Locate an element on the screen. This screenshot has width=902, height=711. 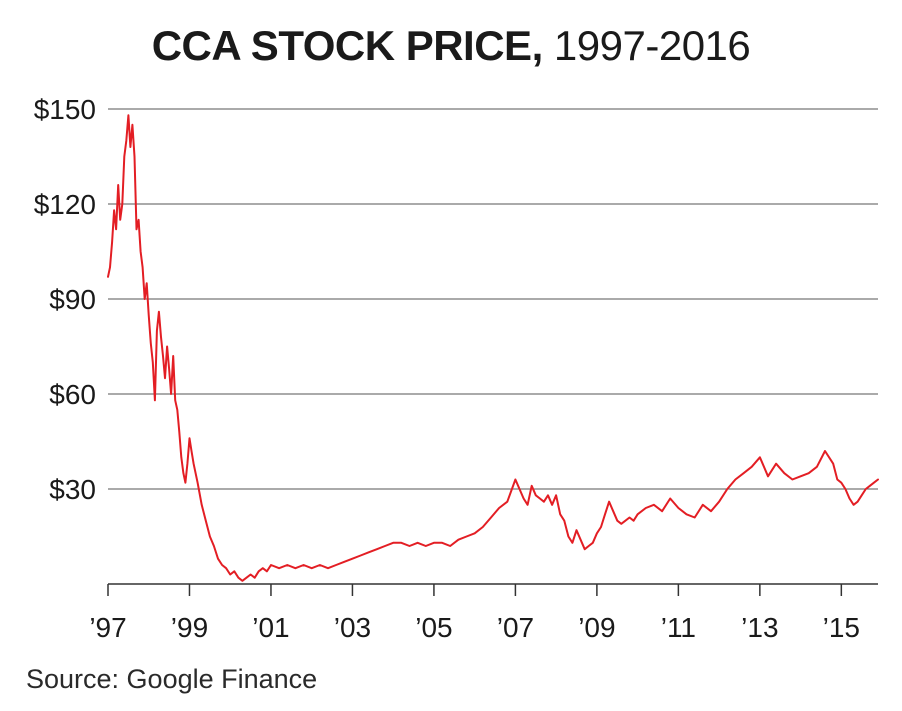
x-tick-label-2011: ’11 is located at coordinates (678, 627).